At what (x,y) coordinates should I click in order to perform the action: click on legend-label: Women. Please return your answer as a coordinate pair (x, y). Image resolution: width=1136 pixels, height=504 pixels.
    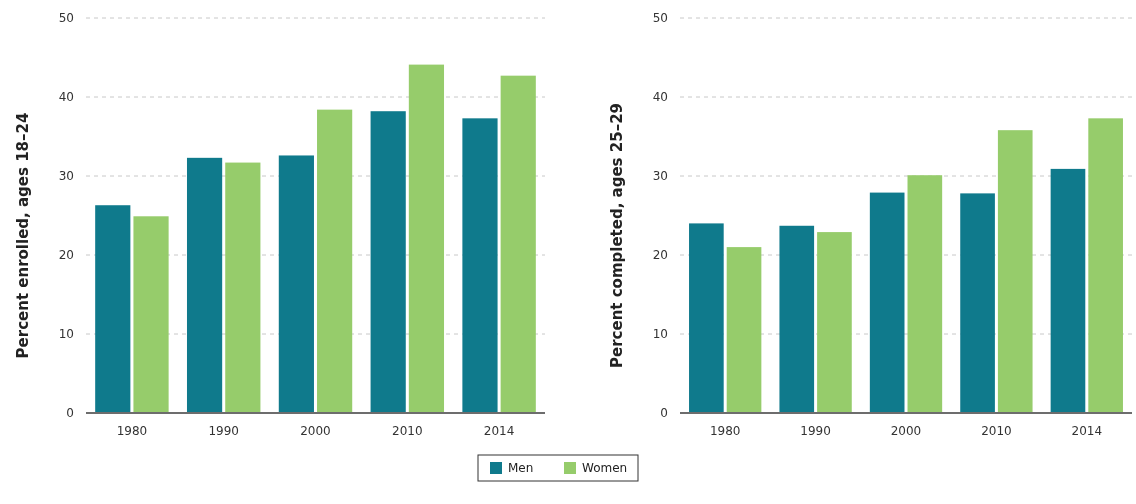
    Looking at the image, I should click on (605, 468).